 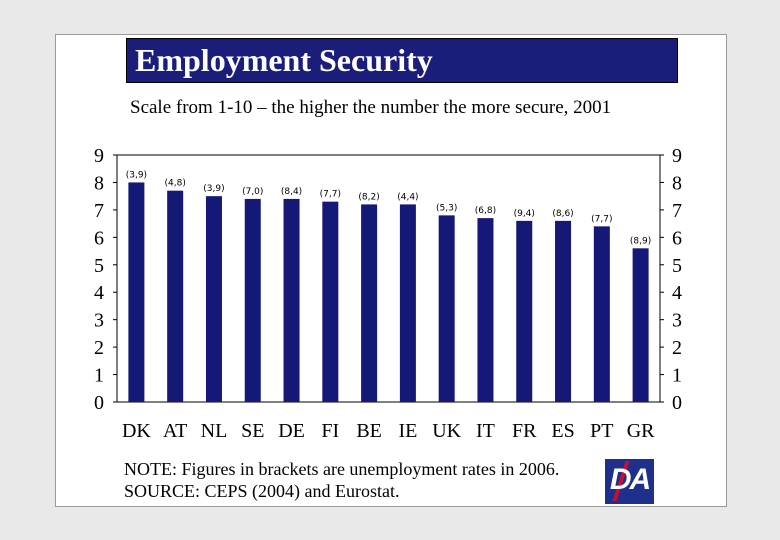 What do you see at coordinates (213, 299) in the screenshot?
I see `bar-nl` at bounding box center [213, 299].